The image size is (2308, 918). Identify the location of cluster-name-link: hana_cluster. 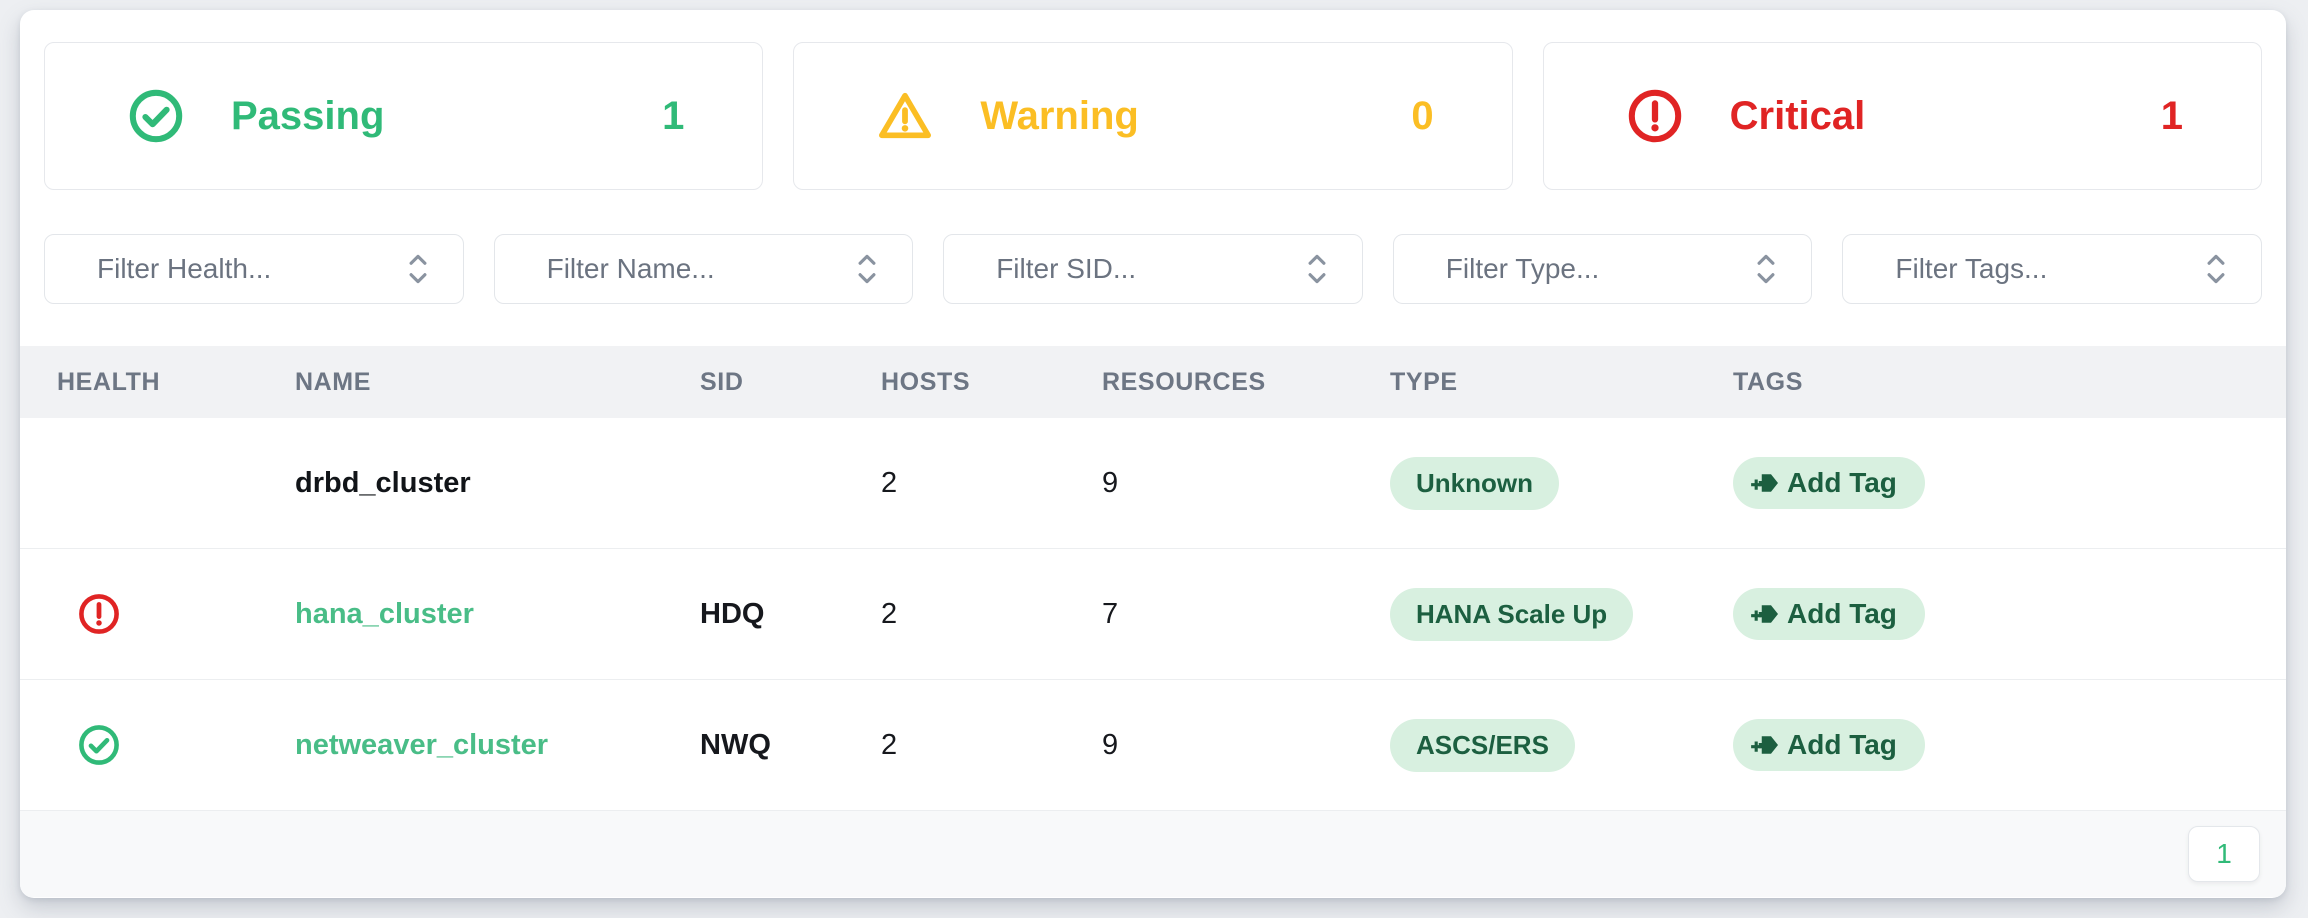
(384, 613).